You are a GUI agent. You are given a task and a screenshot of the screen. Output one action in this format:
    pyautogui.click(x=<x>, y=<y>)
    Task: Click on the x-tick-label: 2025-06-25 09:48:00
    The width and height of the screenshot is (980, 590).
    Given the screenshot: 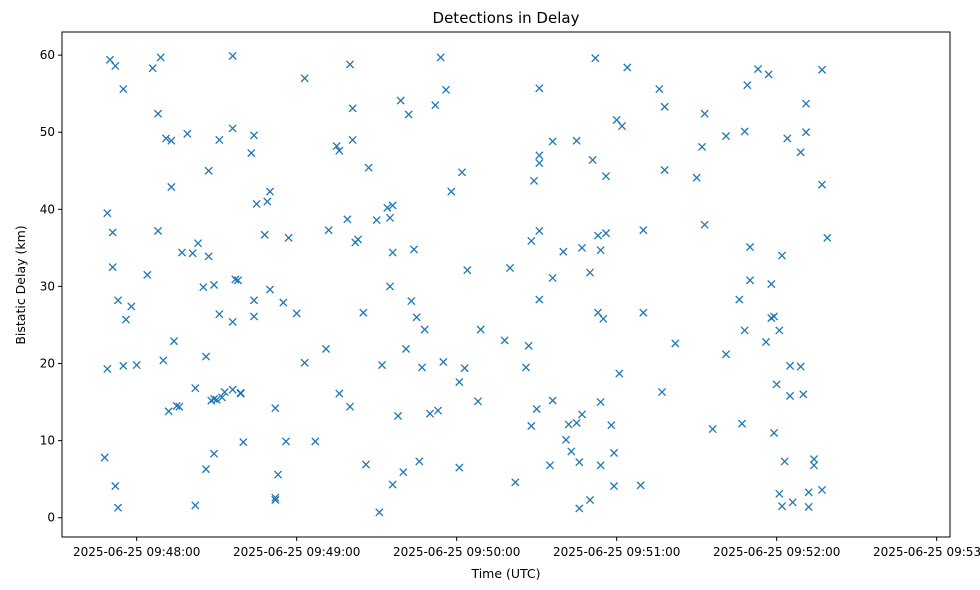 What is the action you would take?
    pyautogui.click(x=136, y=552)
    